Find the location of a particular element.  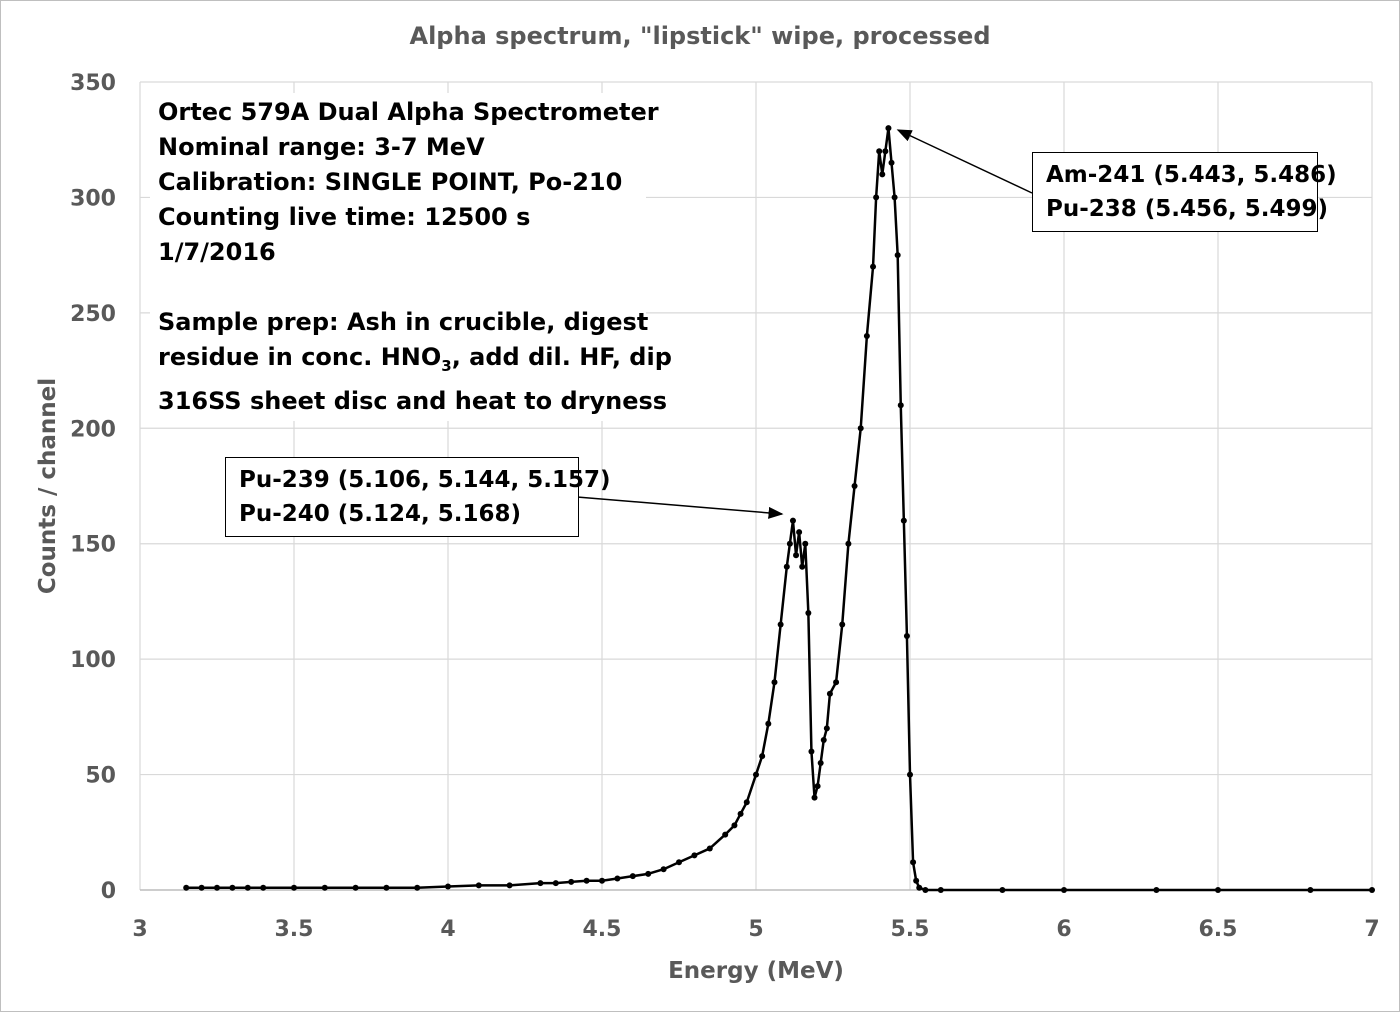

x-tick-label: 4.5 is located at coordinates (602, 929).